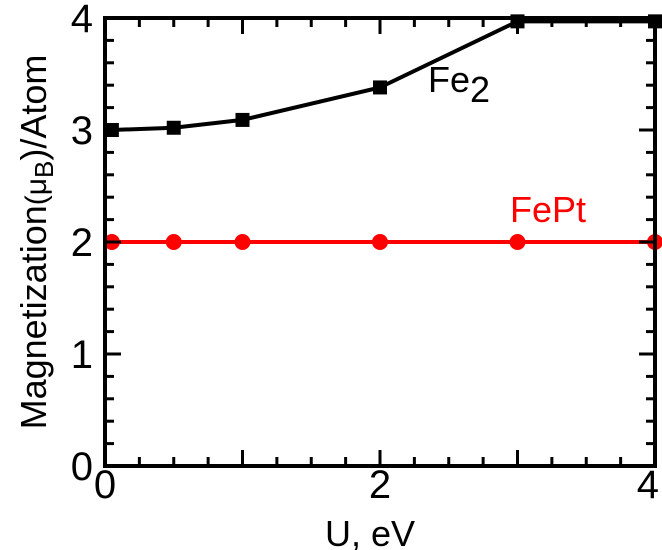 This screenshot has width=662, height=550. Describe the element at coordinates (380, 485) in the screenshot. I see `x-tick-label: 2` at that location.